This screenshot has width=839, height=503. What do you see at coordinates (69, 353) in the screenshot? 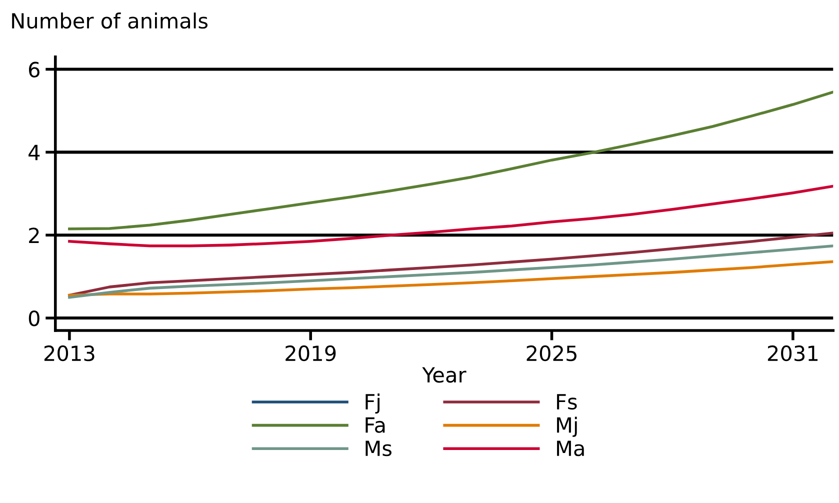
I see `x-tick-label: 2013` at bounding box center [69, 353].